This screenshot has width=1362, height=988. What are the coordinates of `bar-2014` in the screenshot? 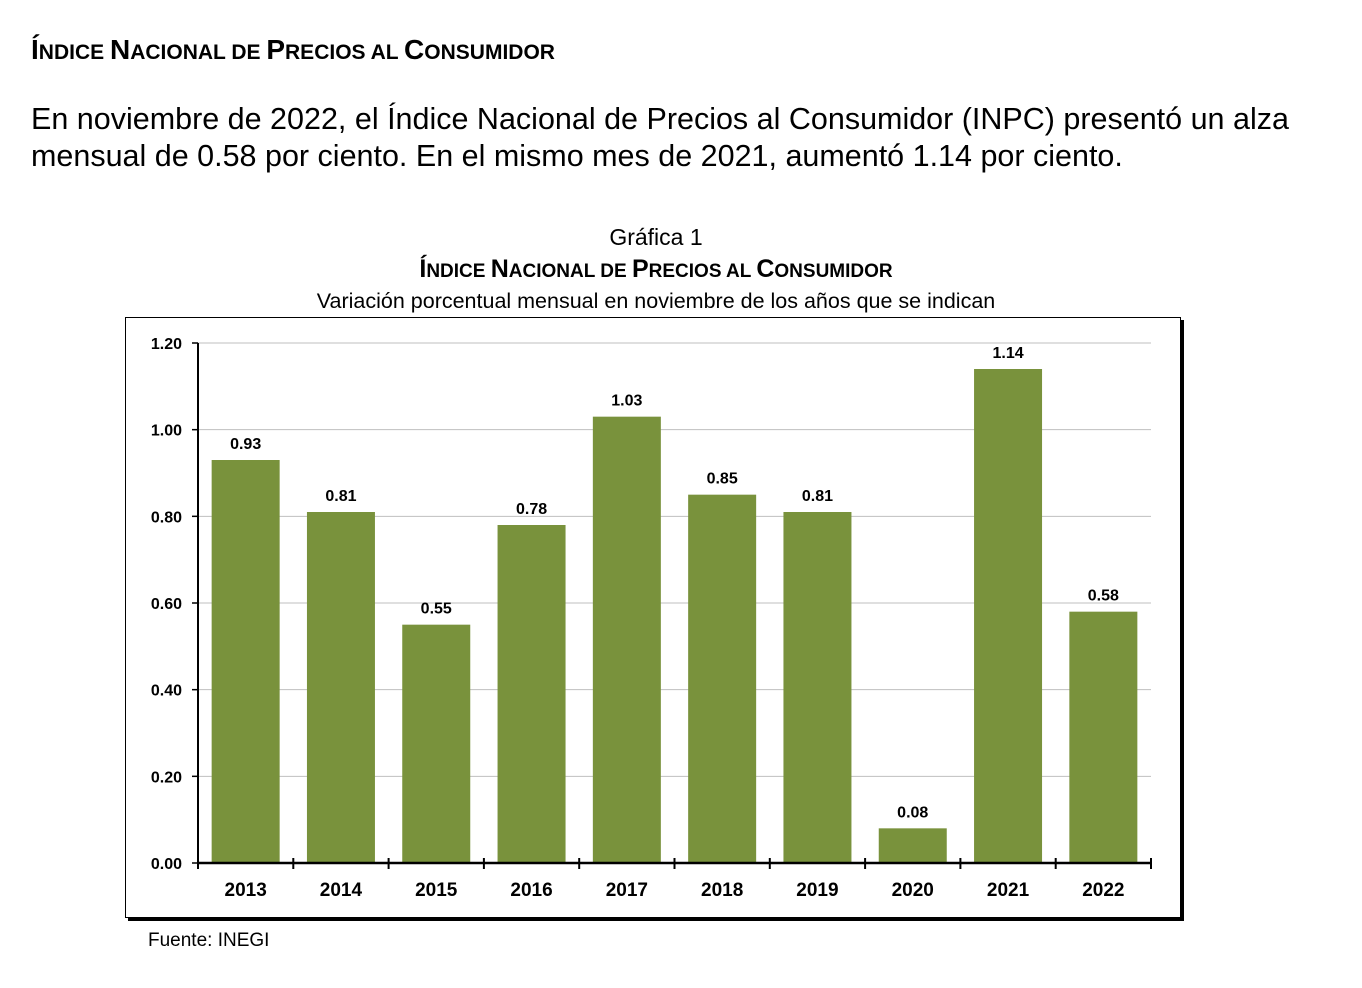 It's located at (340, 687).